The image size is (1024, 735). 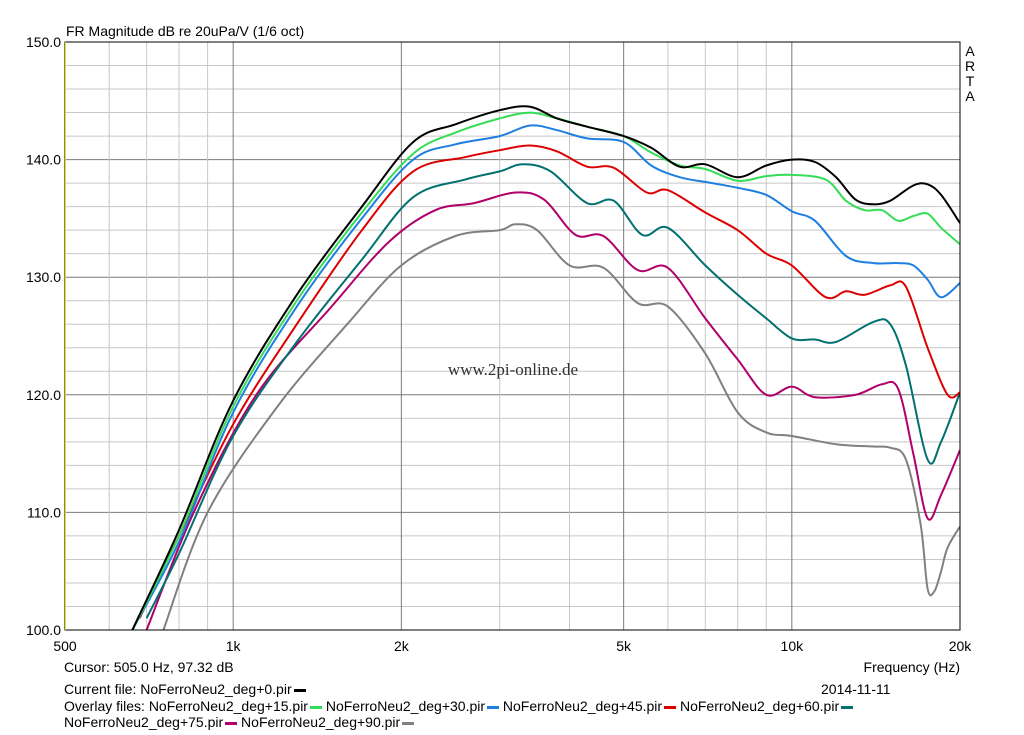 I want to click on x-axis-label: Frequency (Hz), so click(x=912, y=667).